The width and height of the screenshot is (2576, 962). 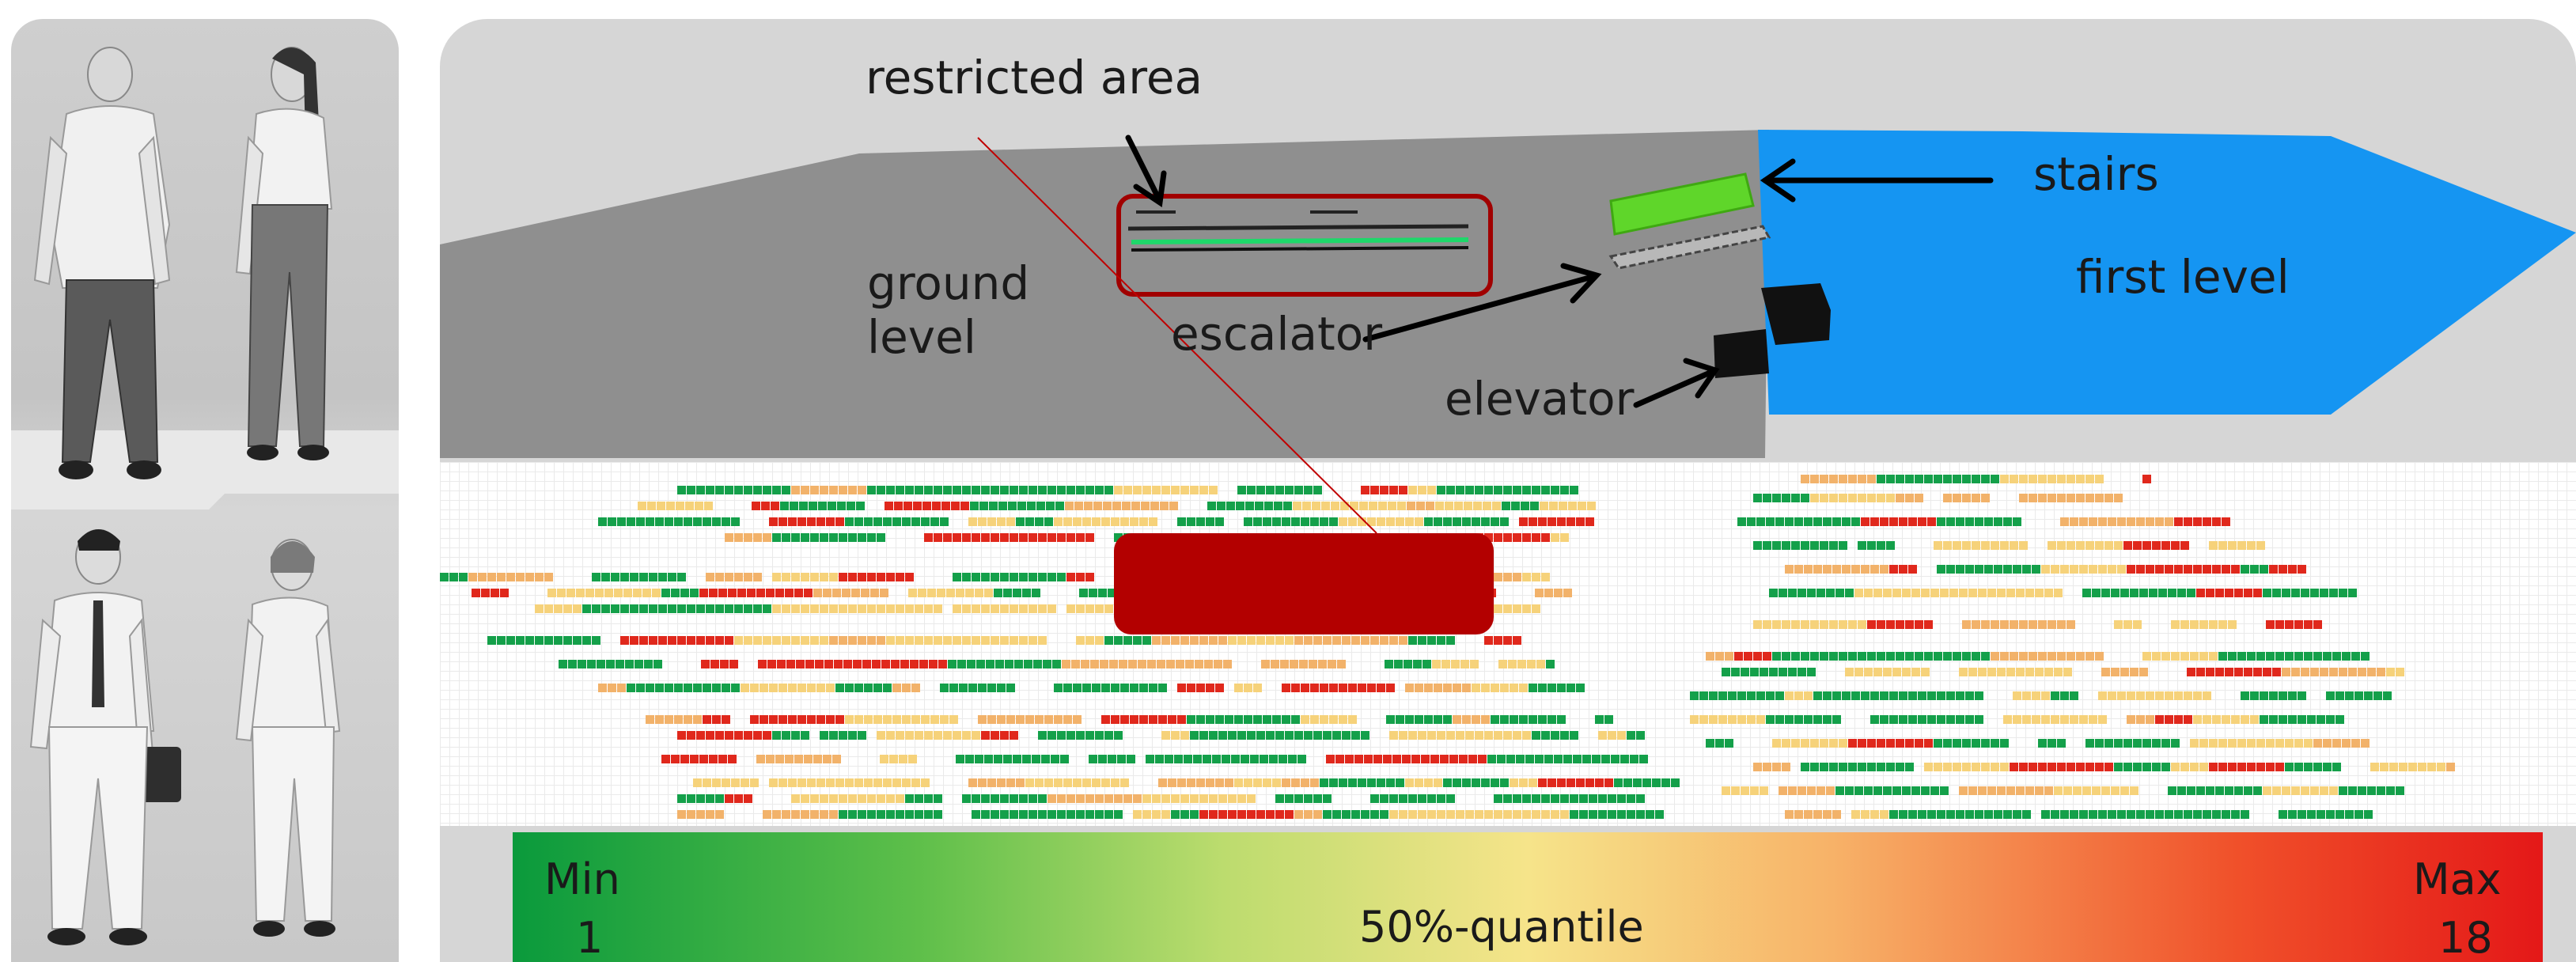 I want to click on escalator-label: escalator, so click(x=1277, y=334).